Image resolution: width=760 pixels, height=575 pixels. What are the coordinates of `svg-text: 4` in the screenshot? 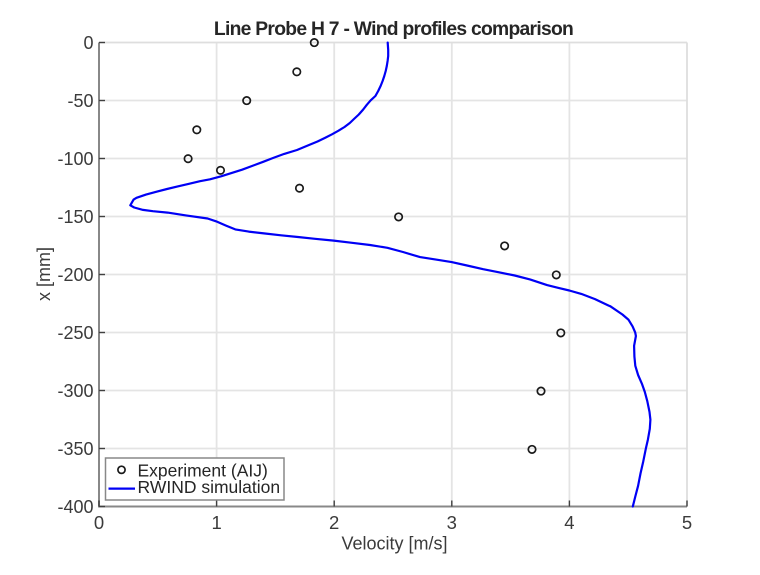 It's located at (569, 522).